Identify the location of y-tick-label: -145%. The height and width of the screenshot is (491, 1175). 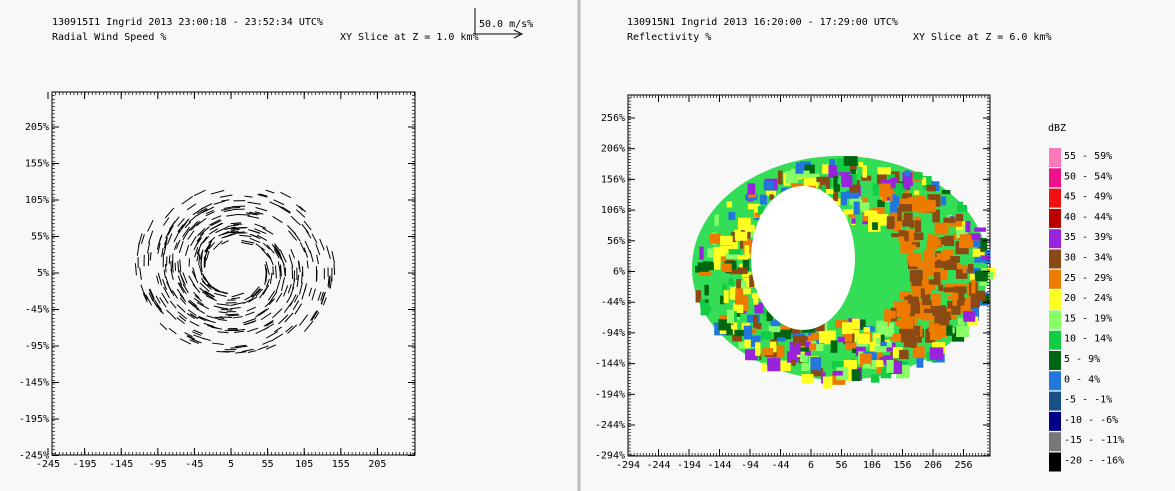
(34, 383).